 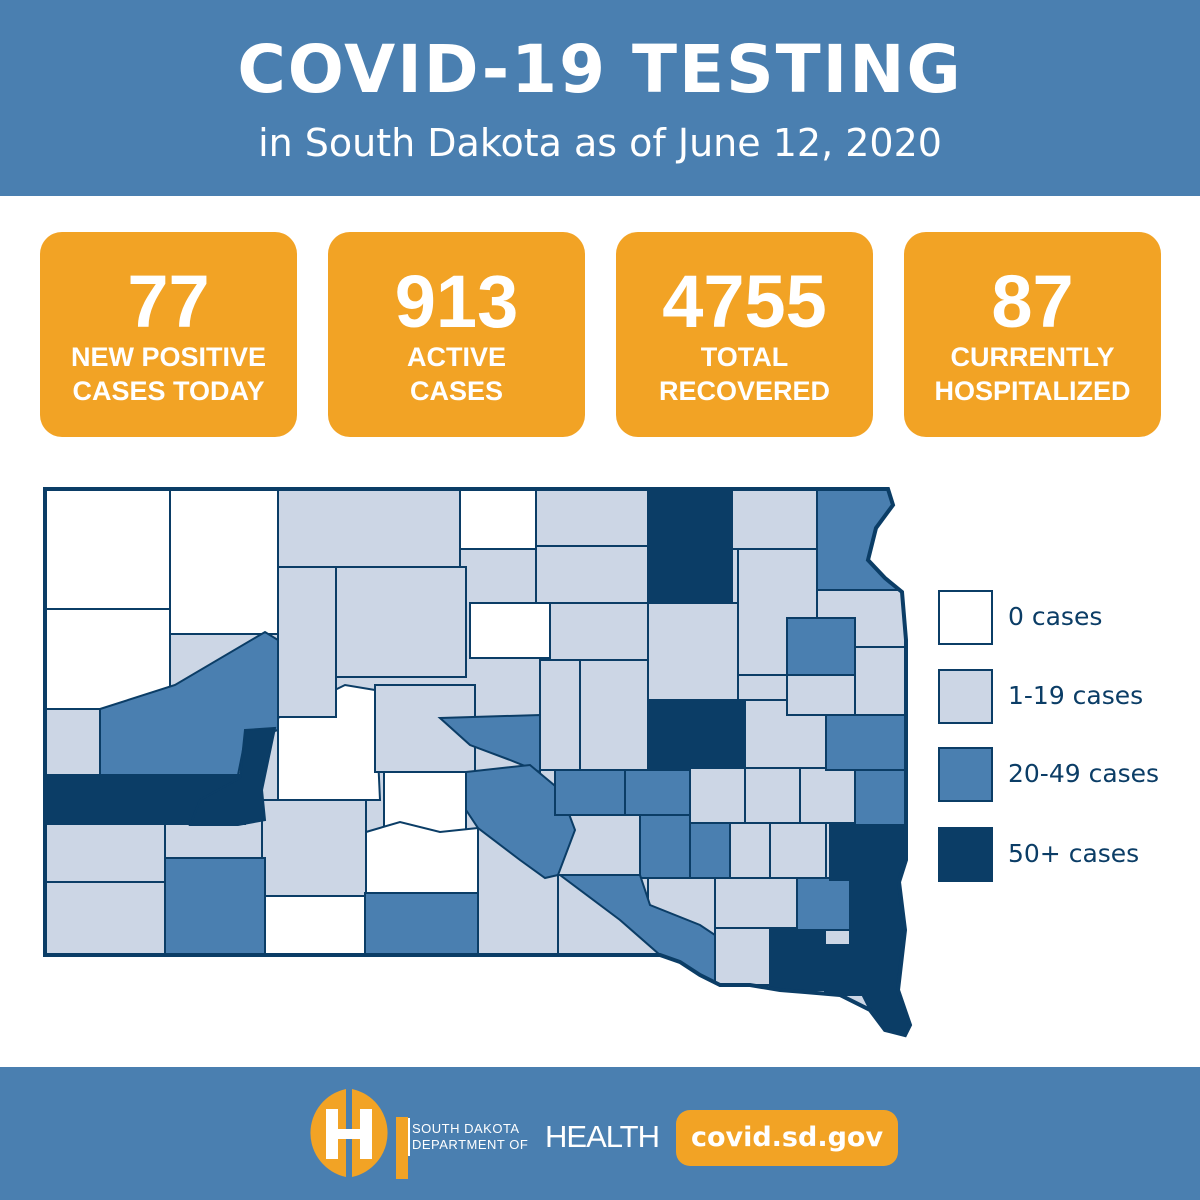 I want to click on stat-label-line1: CURRENTLY, so click(x=1032, y=357).